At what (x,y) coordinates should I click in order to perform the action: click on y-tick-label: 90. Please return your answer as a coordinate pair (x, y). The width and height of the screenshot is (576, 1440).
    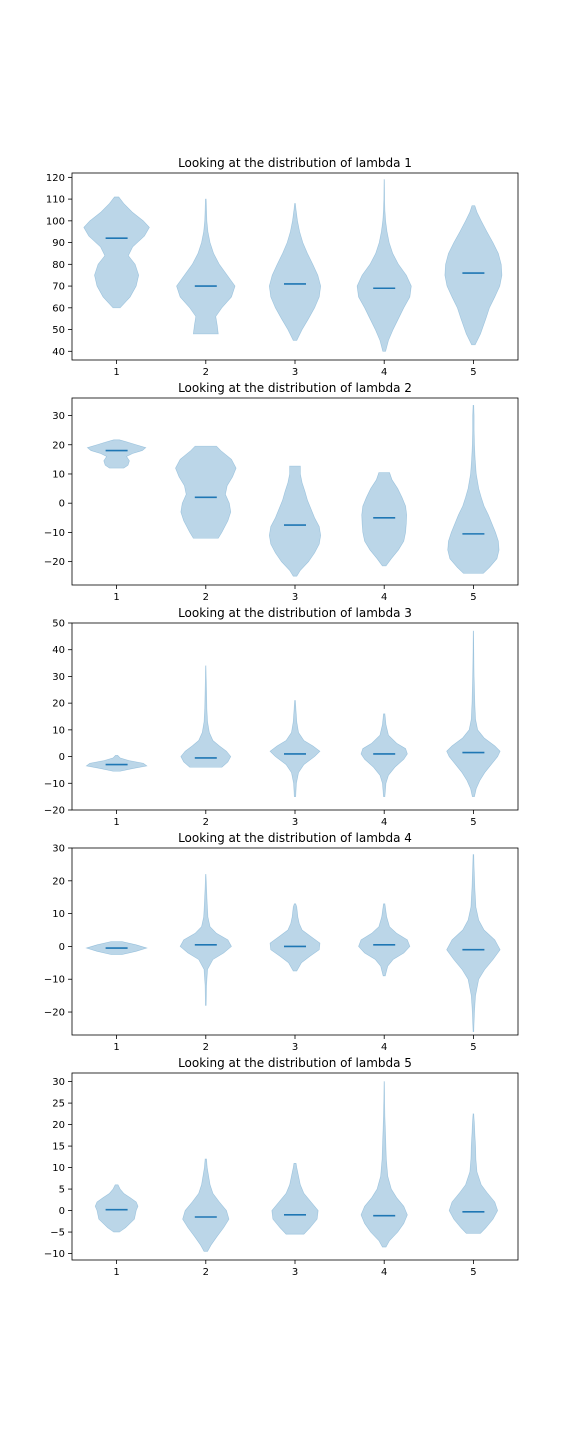
    Looking at the image, I should click on (58, 243).